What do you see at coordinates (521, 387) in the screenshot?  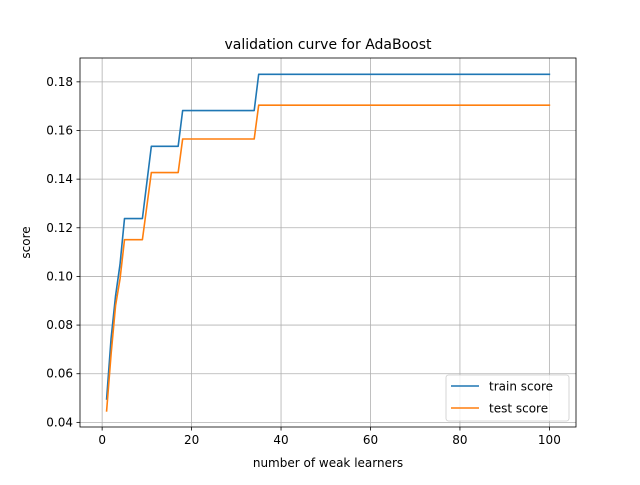 I see `legend-label: train score` at bounding box center [521, 387].